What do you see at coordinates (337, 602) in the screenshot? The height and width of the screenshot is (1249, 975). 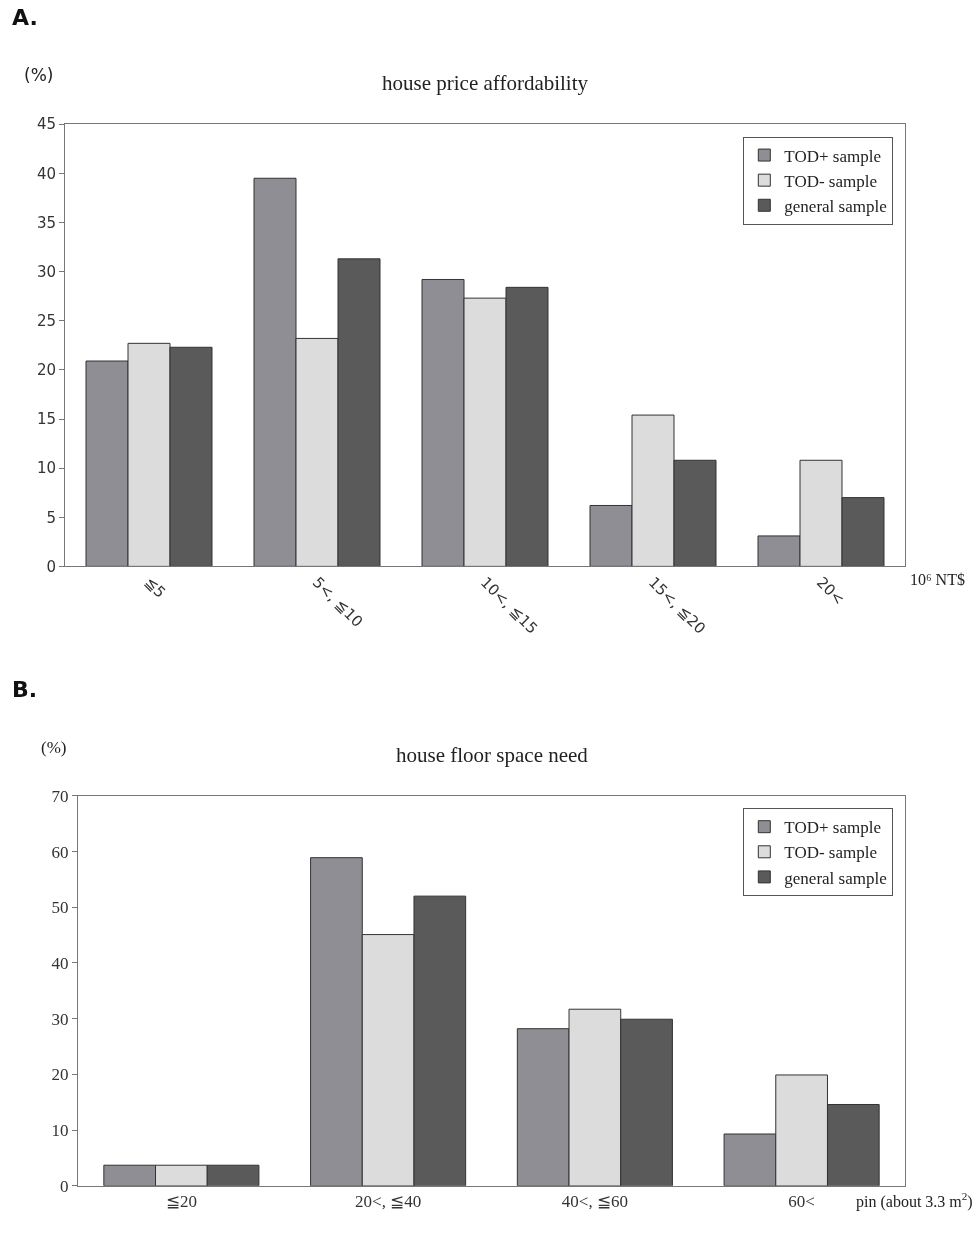 I see `x-tick-label: 5<, ≦10` at bounding box center [337, 602].